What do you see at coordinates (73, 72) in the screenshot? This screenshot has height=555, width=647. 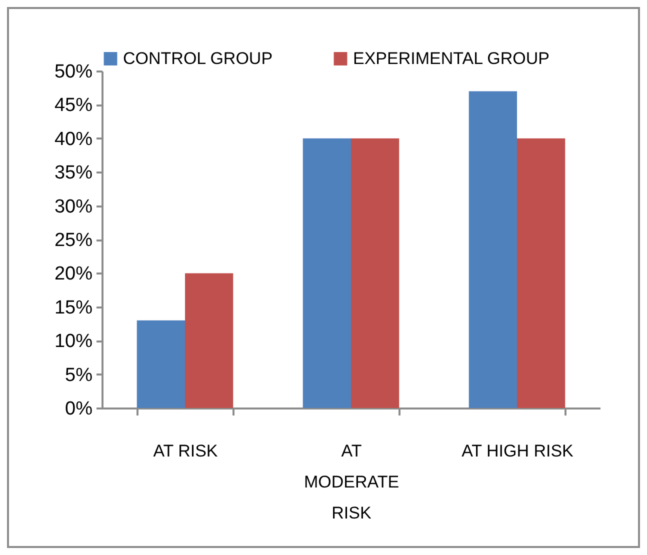 I see `y-tick-label: 50%` at bounding box center [73, 72].